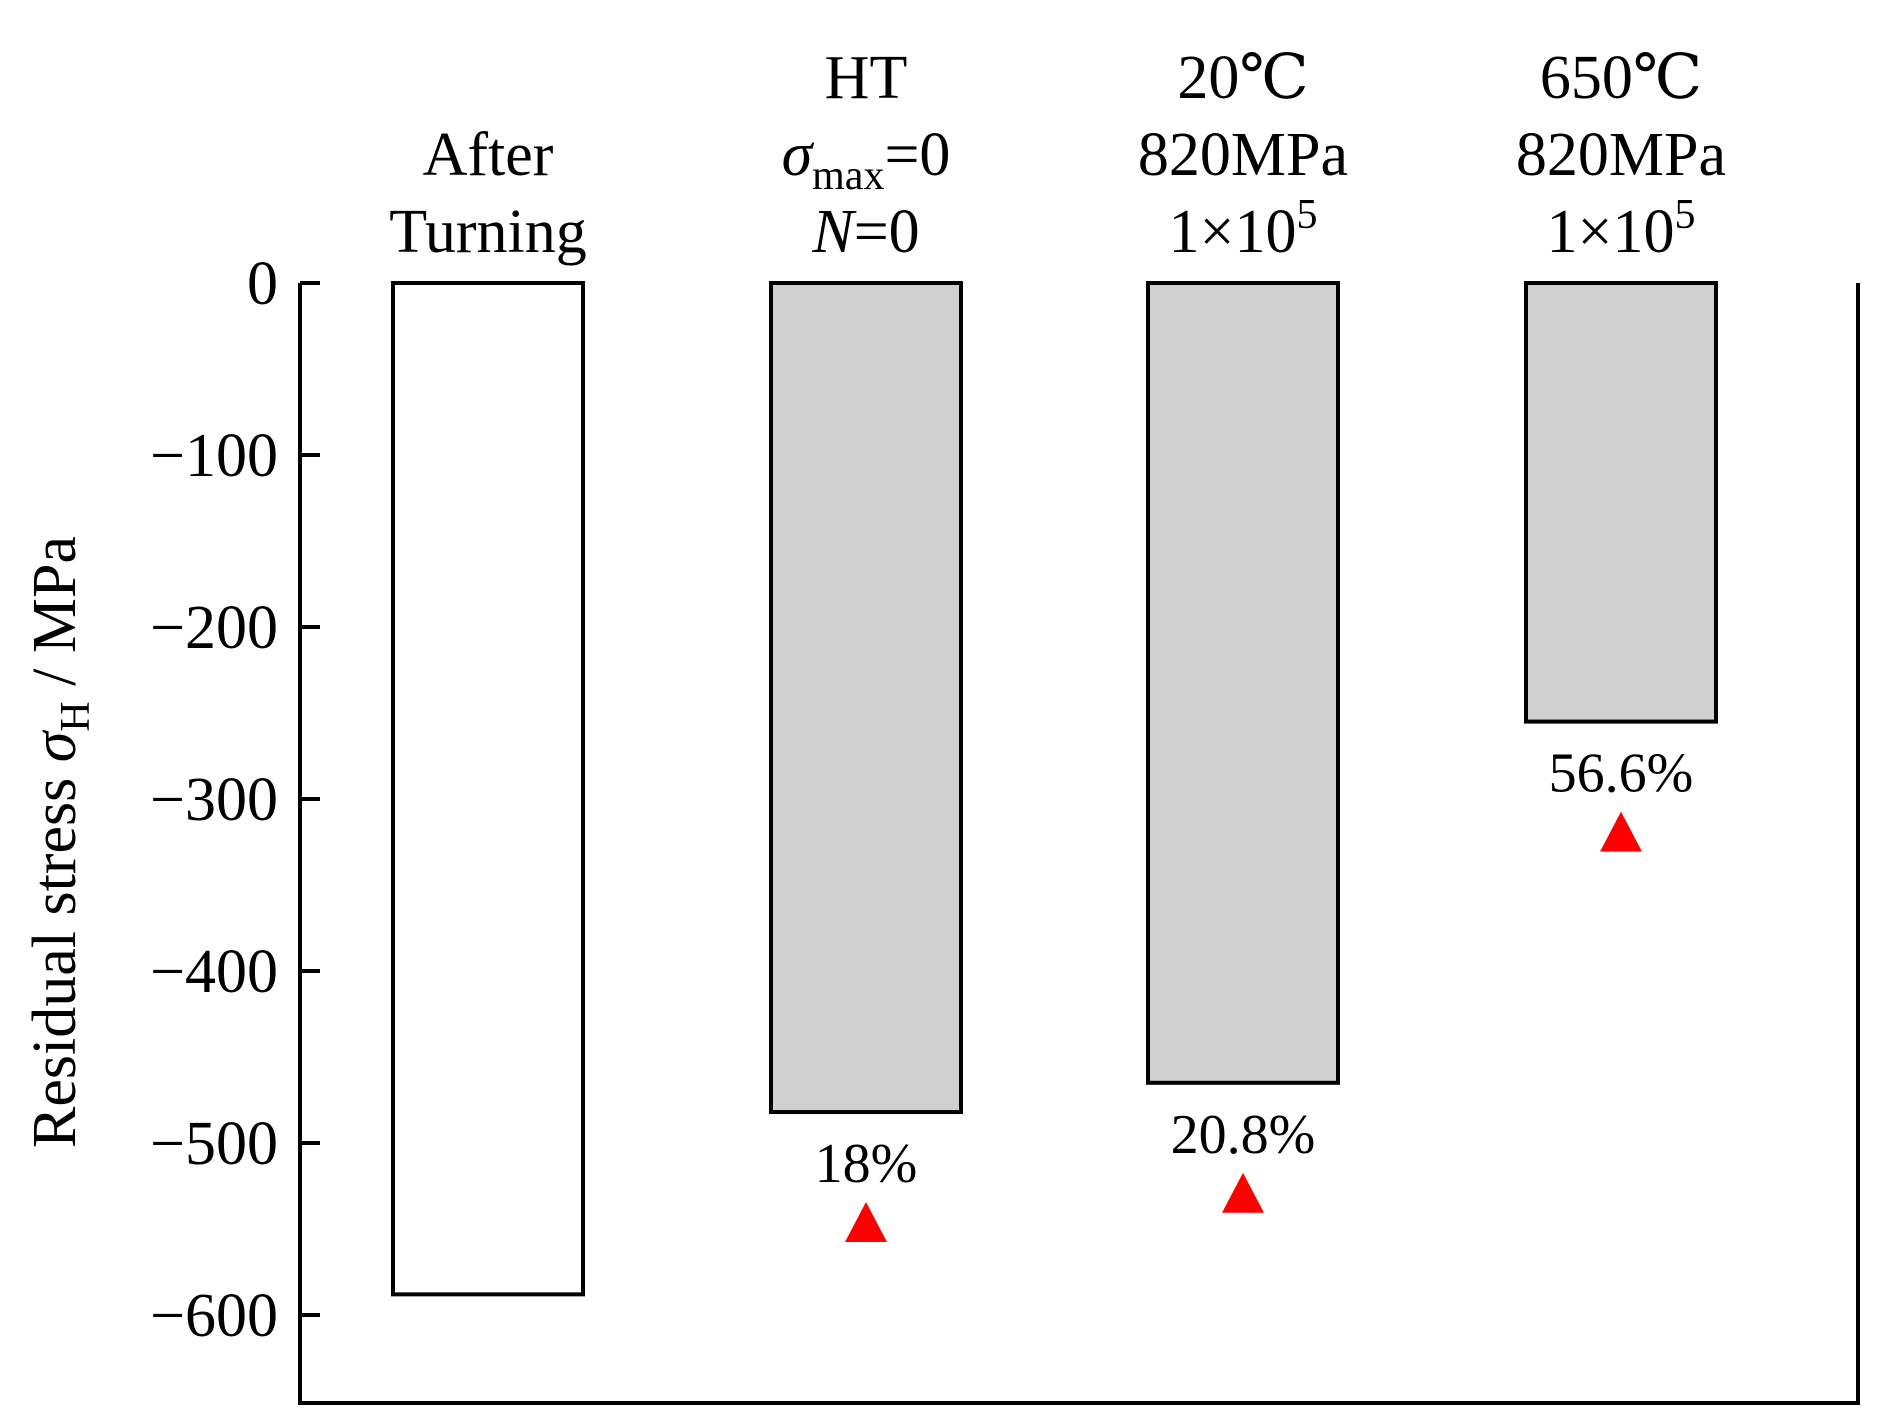 This screenshot has width=1891, height=1421. I want to click on y-tick-label-1: −100, so click(214, 456).